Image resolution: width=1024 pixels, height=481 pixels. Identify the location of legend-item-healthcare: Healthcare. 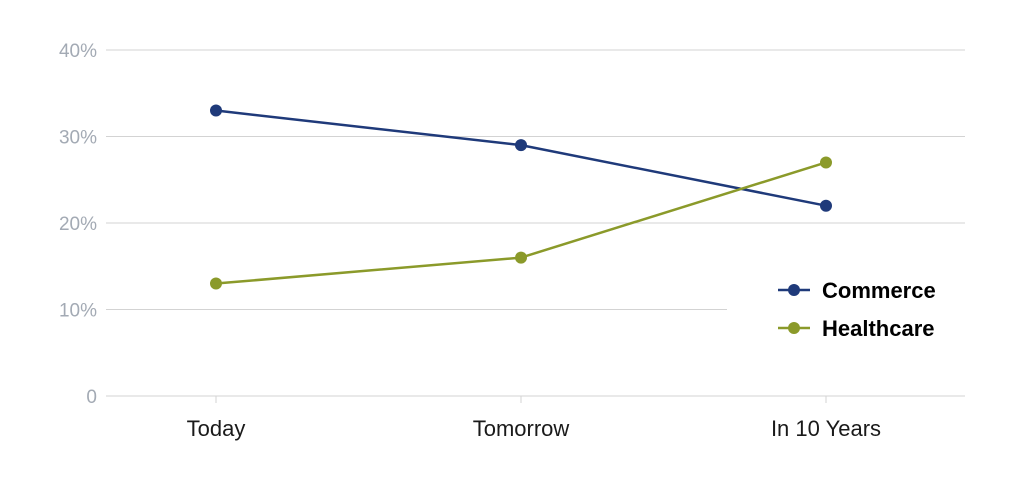
(856, 328).